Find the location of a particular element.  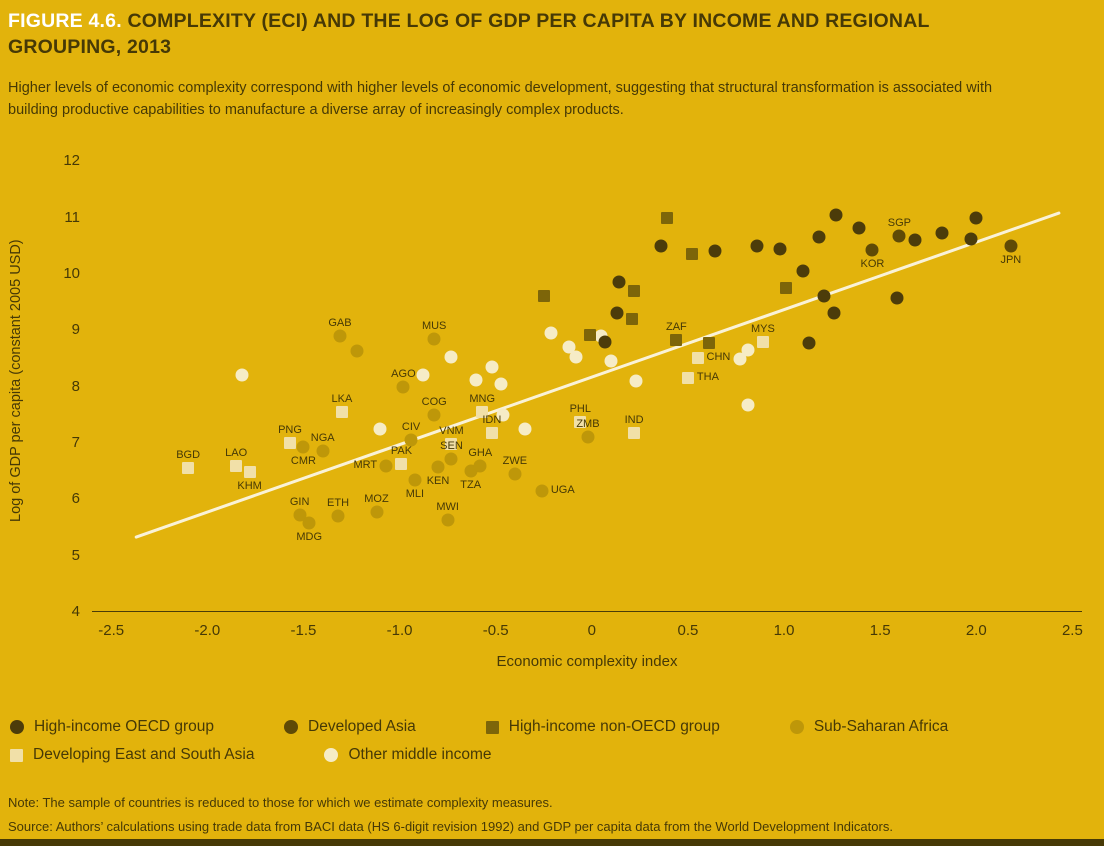

point-label: SGP is located at coordinates (899, 223).